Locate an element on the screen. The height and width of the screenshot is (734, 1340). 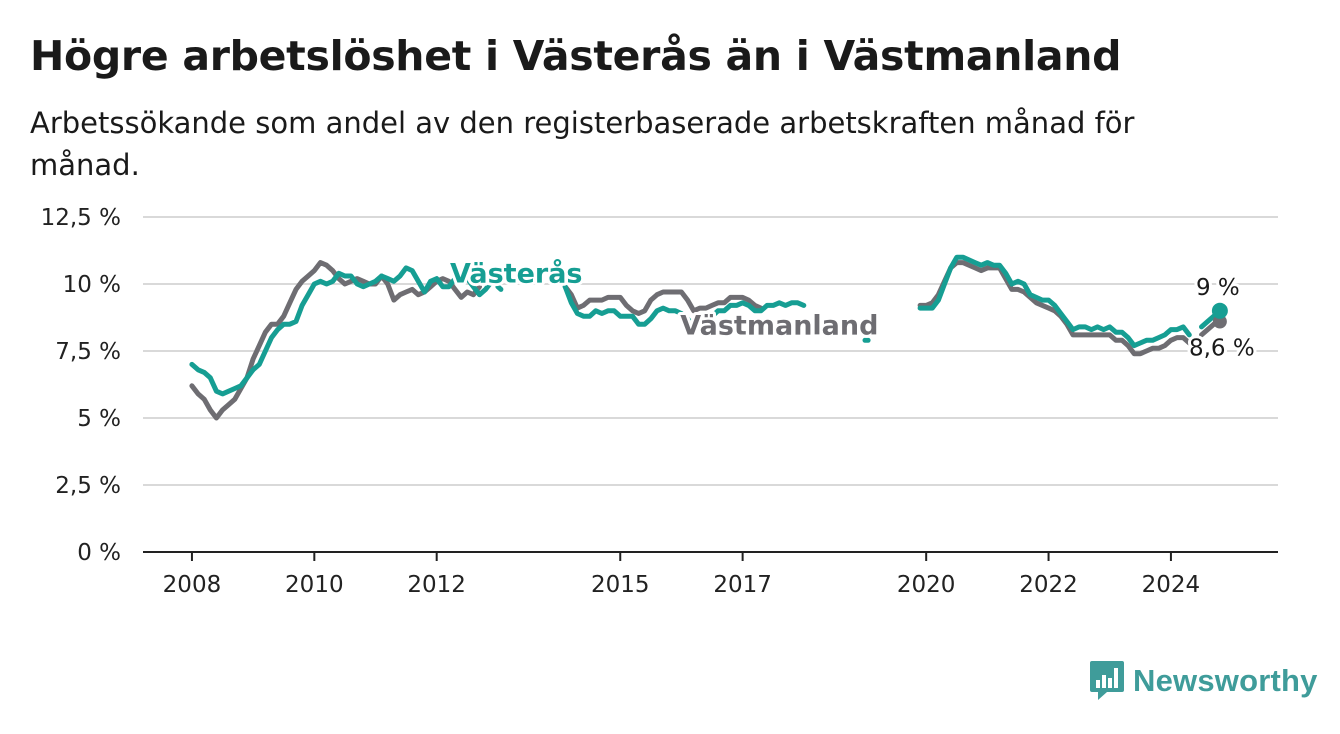
x-axis-ticks: 2008 2010 2012 2015 2017 2020 2022 2024 is located at coordinates (682, 575).